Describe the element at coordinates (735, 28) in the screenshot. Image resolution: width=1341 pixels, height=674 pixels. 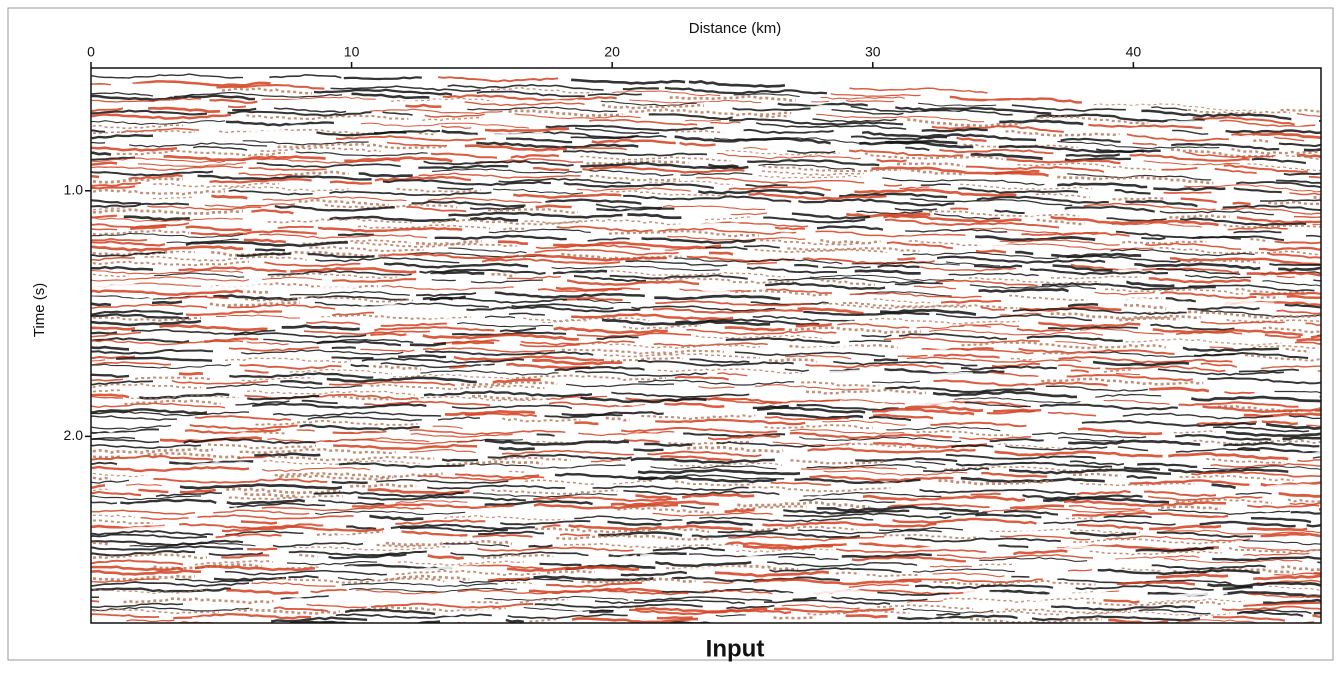
I see `x-axis-label: Distance (km)` at that location.